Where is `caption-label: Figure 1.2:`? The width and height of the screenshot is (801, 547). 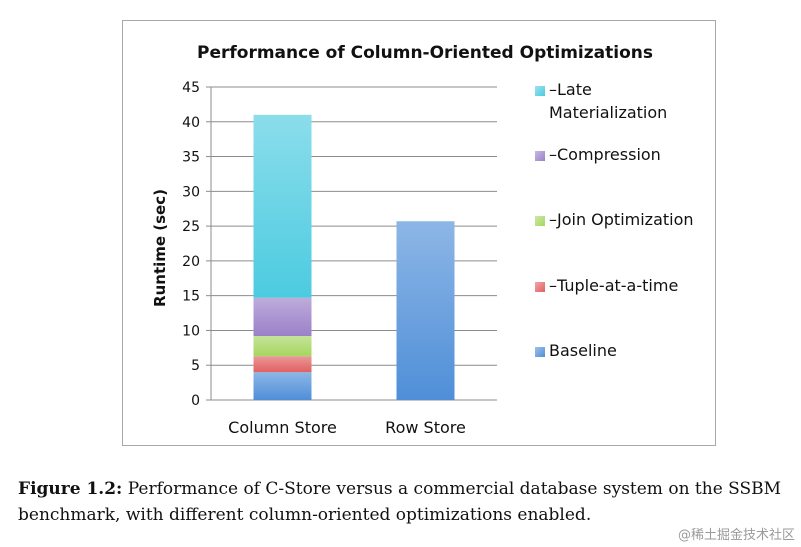
caption-label: Figure 1.2: is located at coordinates (70, 489).